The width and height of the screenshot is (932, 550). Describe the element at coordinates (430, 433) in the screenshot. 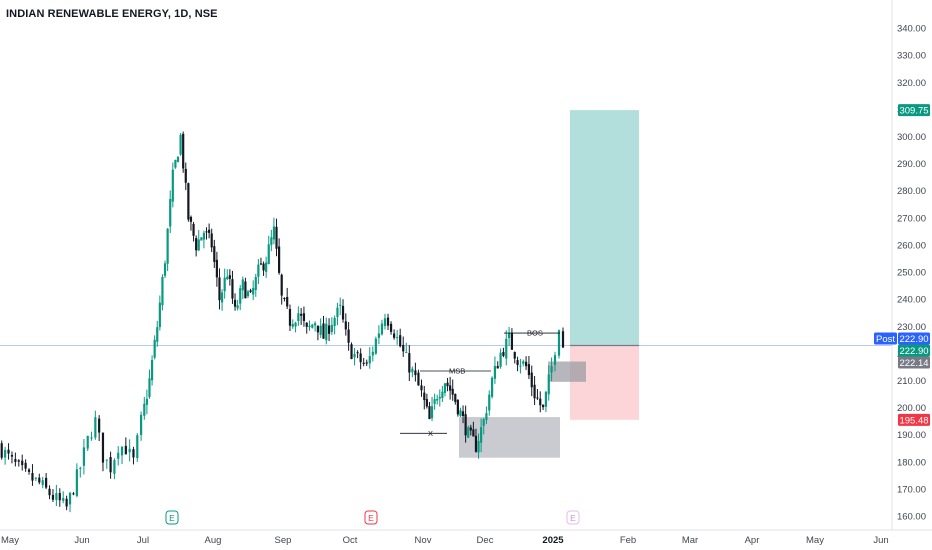

I see `x-label: X` at that location.